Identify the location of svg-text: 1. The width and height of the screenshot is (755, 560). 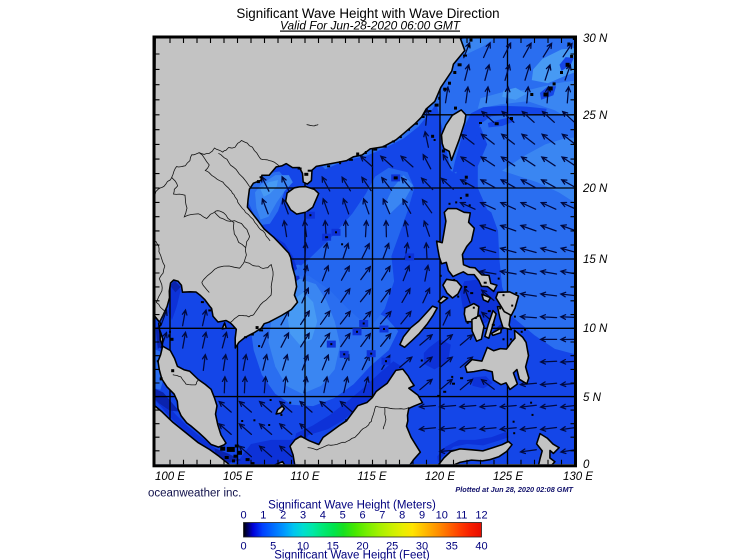
(263, 516).